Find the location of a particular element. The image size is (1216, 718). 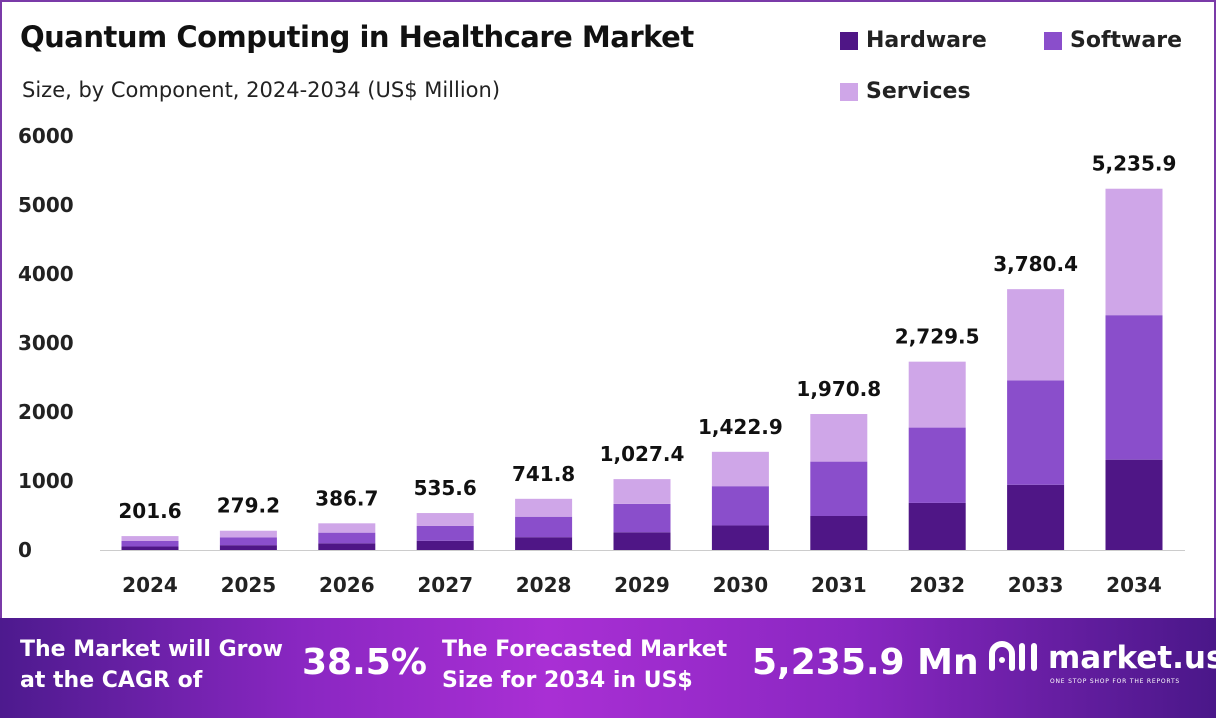

legend-hardware: Hardware is located at coordinates (913, 40).